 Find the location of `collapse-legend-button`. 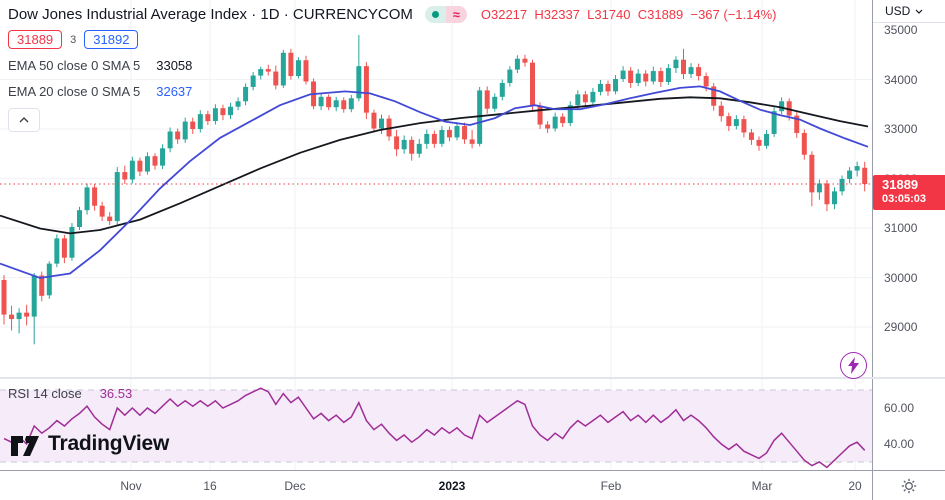

collapse-legend-button is located at coordinates (24, 120).